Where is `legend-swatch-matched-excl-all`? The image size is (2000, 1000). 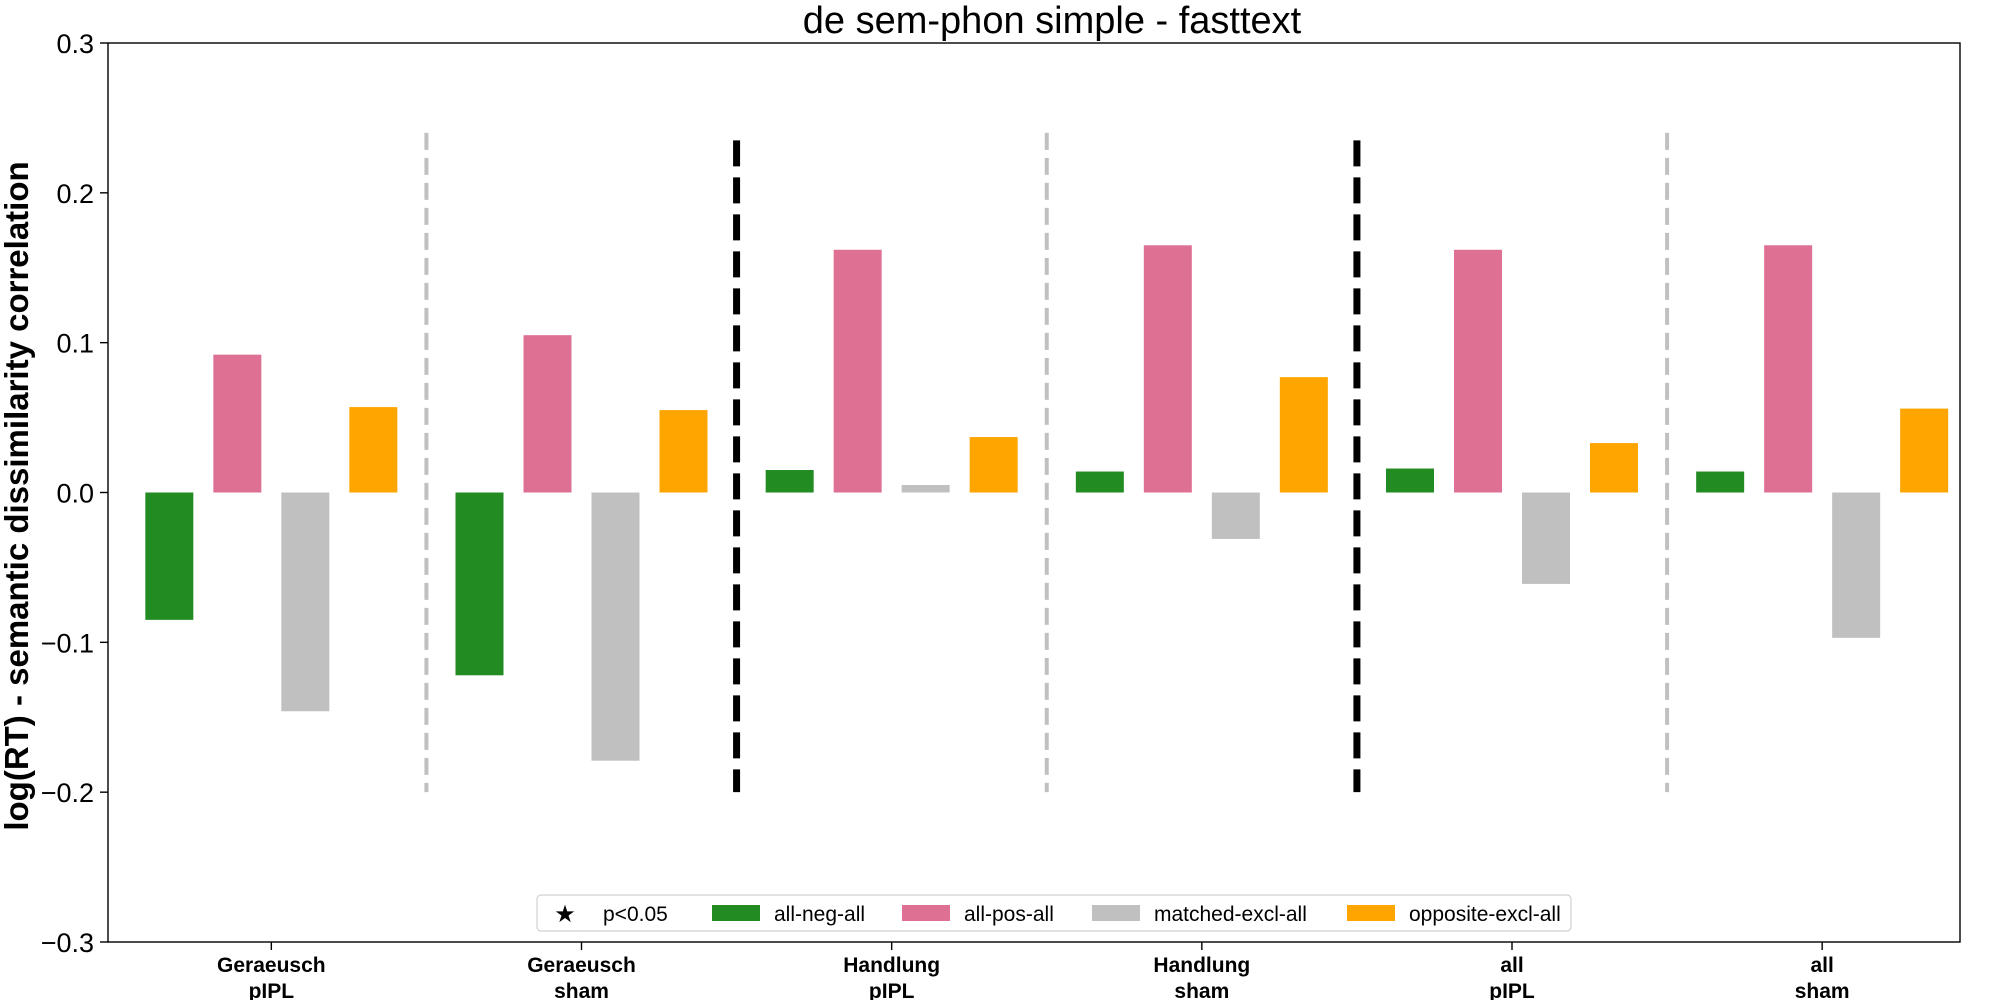
legend-swatch-matched-excl-all is located at coordinates (1116, 913).